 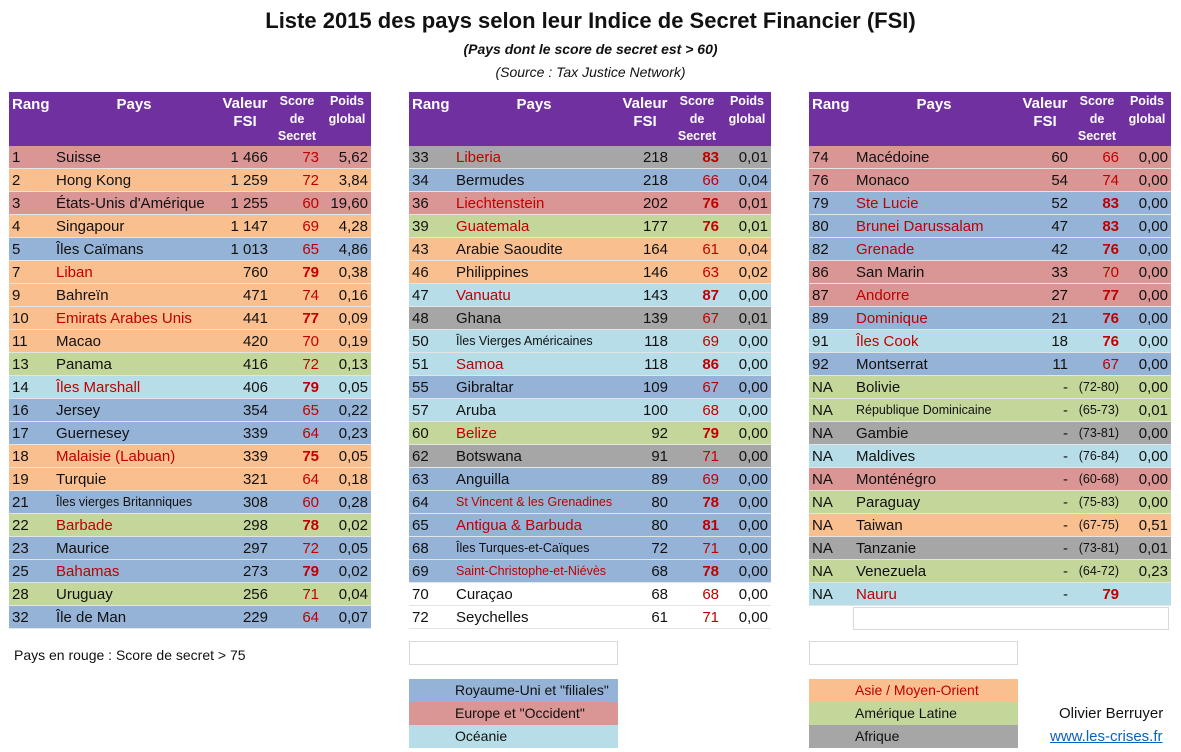 What do you see at coordinates (590, 180) in the screenshot?
I see `table-row: 34 Bermudes 218 66 0,04` at bounding box center [590, 180].